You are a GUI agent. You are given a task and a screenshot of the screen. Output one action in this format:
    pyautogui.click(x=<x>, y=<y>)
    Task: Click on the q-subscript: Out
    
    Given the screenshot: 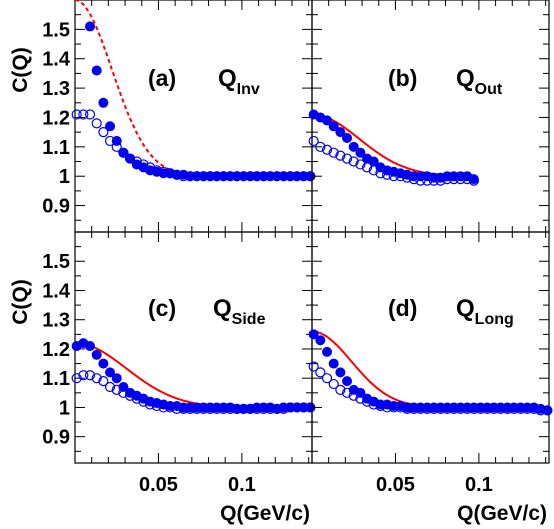 What is the action you would take?
    pyautogui.click(x=489, y=89)
    